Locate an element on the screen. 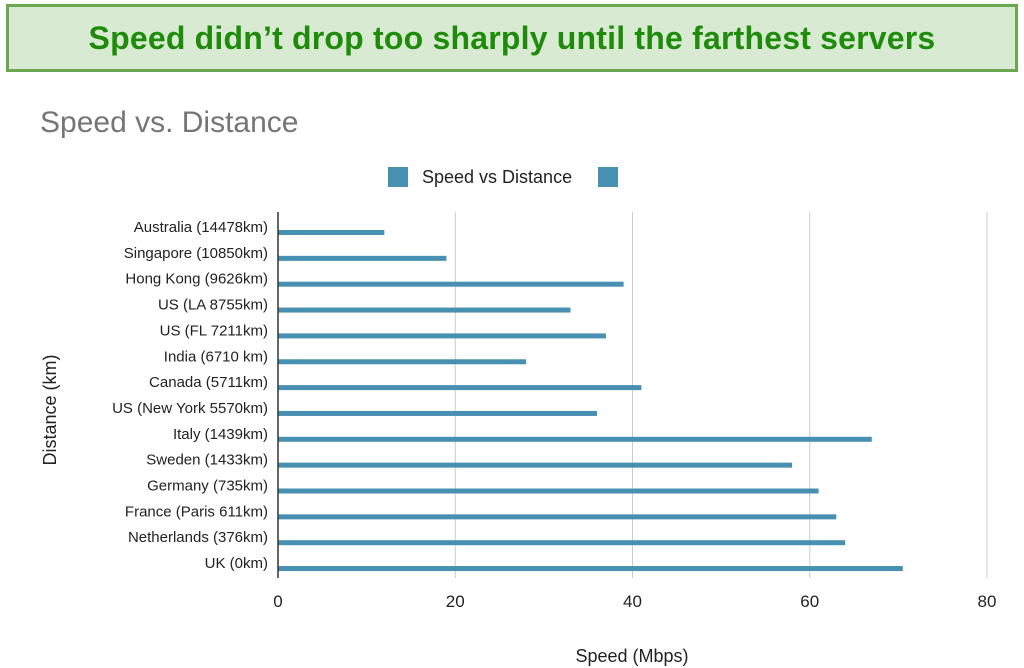 The height and width of the screenshot is (668, 1024). y-tick-label: UK (0km) is located at coordinates (236, 563).